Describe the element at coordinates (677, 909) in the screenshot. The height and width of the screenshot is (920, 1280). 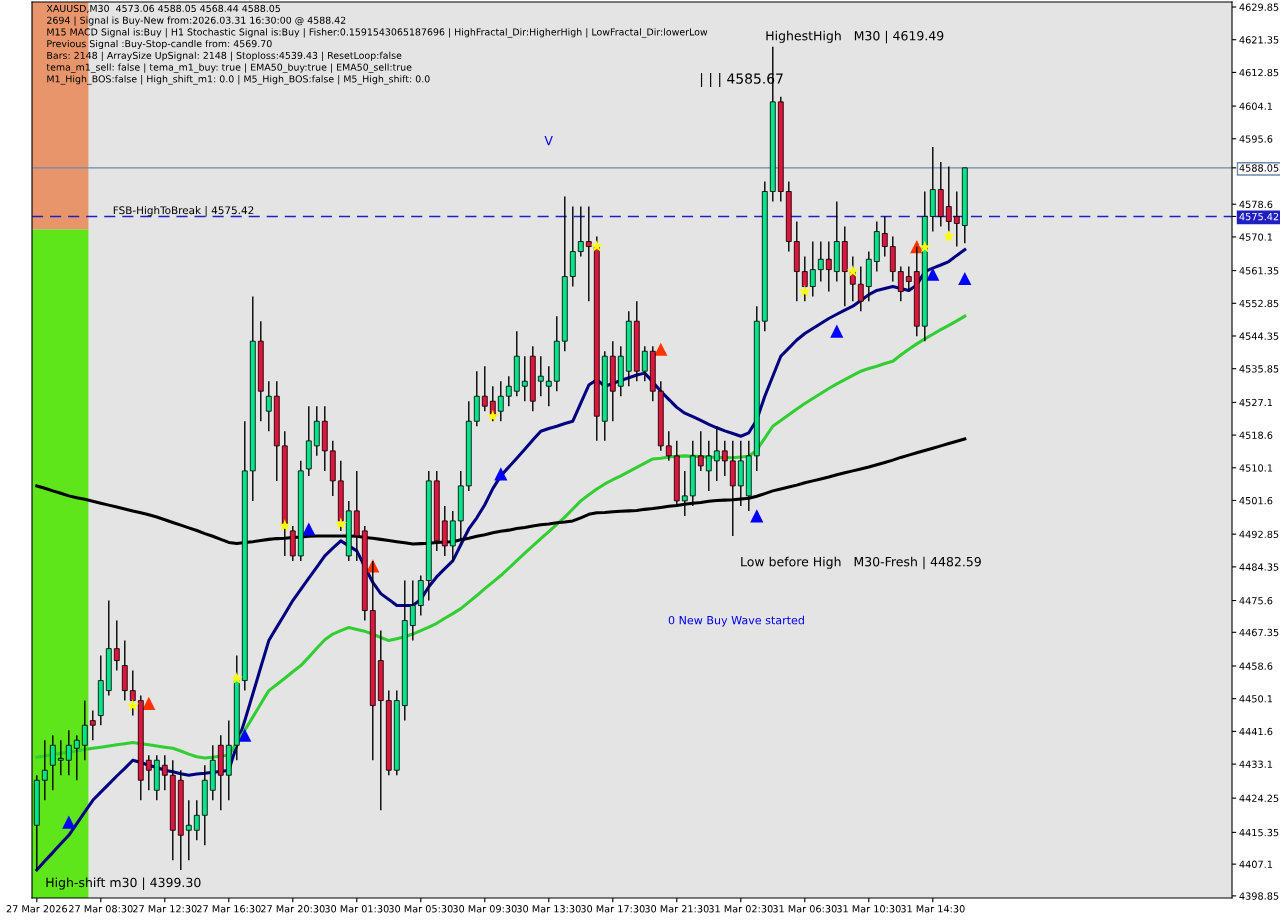
I see `x-tick-label: 30 Mar 21:30` at that location.